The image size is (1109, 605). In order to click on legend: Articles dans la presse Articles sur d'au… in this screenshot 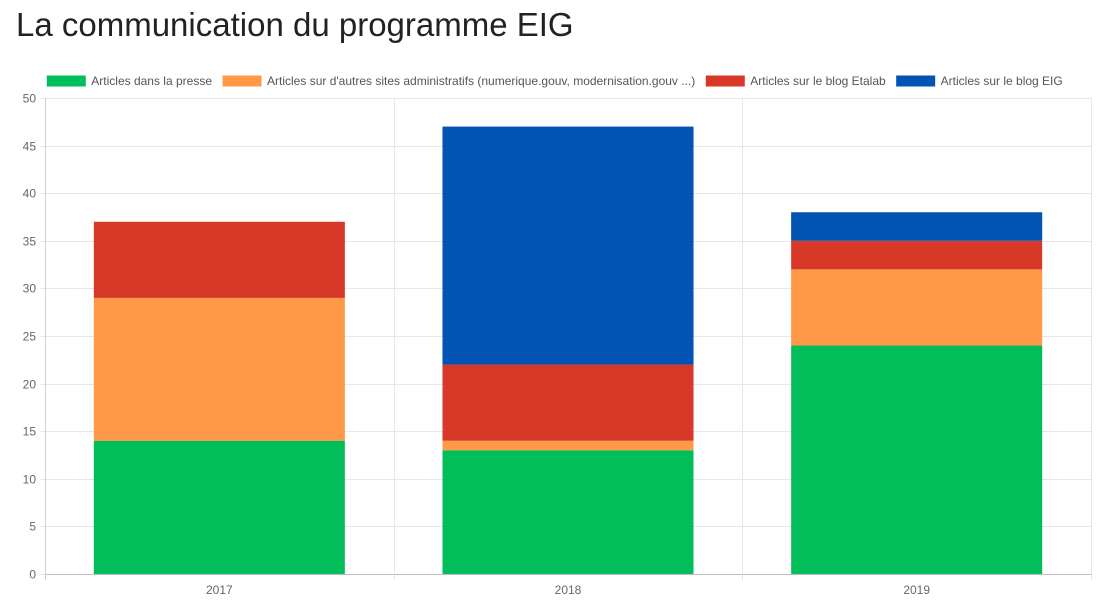, I will do `click(554, 81)`.